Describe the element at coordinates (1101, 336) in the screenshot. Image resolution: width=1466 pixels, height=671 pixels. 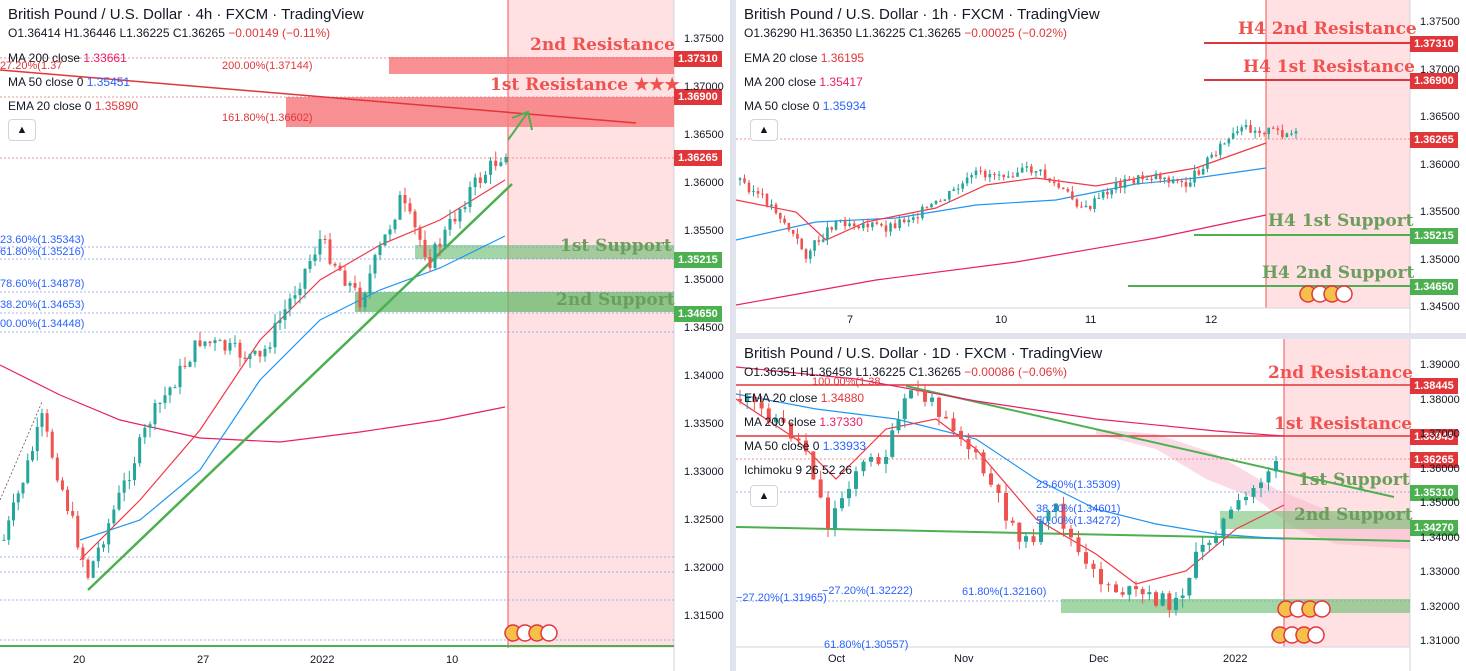
I see `panel-splitter-horizontal` at that location.